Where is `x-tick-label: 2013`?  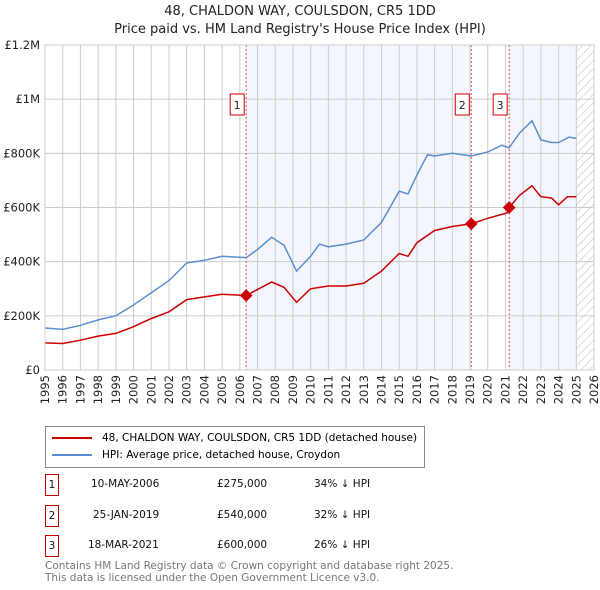
x-tick-label: 2013 is located at coordinates (364, 389).